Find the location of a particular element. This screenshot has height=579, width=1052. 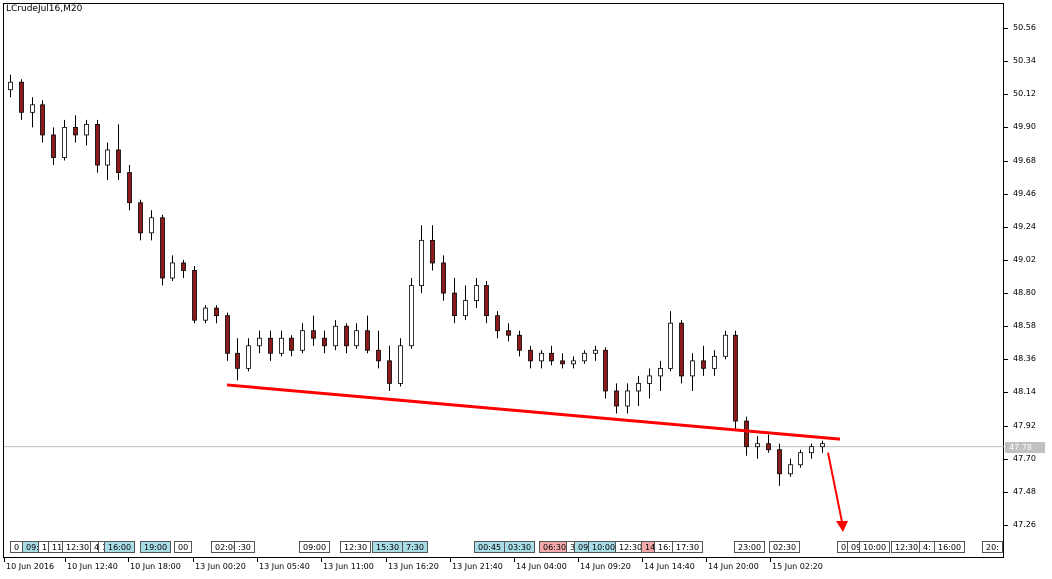

session-tag: 03:30 is located at coordinates (520, 547).